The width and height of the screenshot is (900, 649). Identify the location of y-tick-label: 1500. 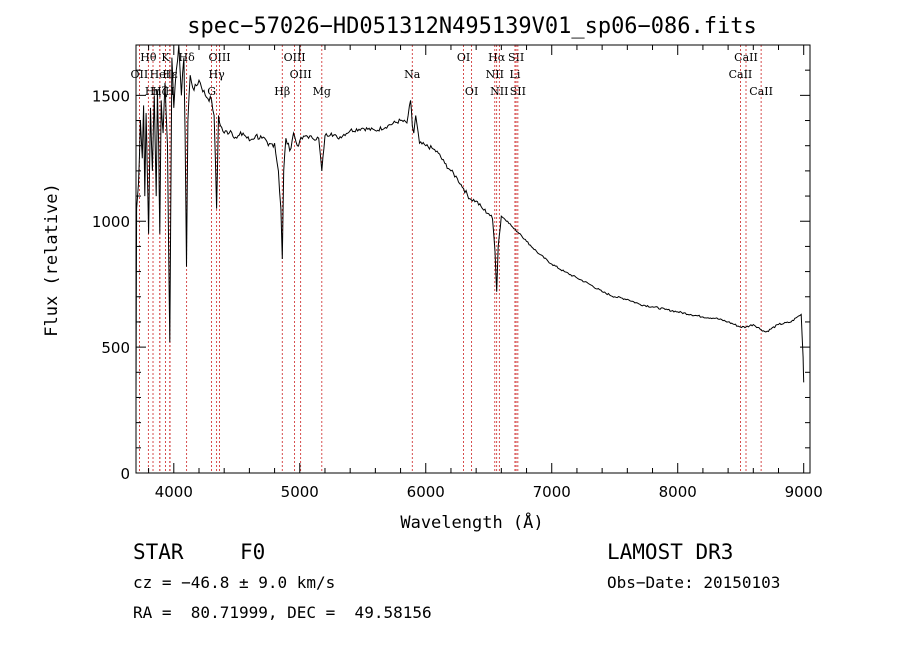
(111, 96).